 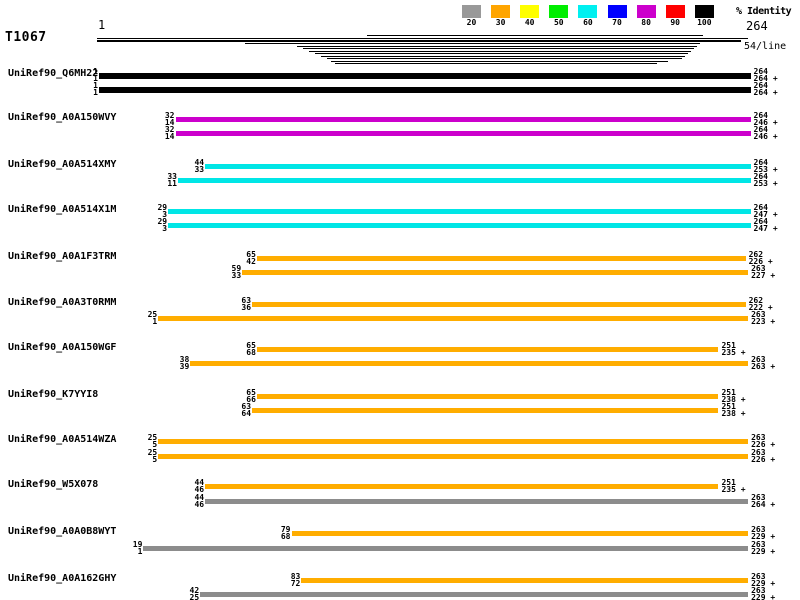 What do you see at coordinates (62, 439) in the screenshot?
I see `row-label: UniRef90_A0A514WZA` at bounding box center [62, 439].